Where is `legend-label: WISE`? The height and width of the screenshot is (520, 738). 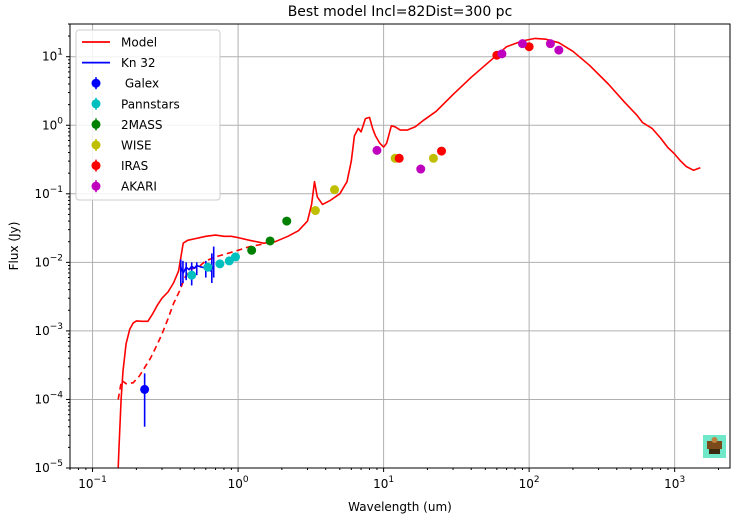 legend-label: WISE is located at coordinates (136, 146).